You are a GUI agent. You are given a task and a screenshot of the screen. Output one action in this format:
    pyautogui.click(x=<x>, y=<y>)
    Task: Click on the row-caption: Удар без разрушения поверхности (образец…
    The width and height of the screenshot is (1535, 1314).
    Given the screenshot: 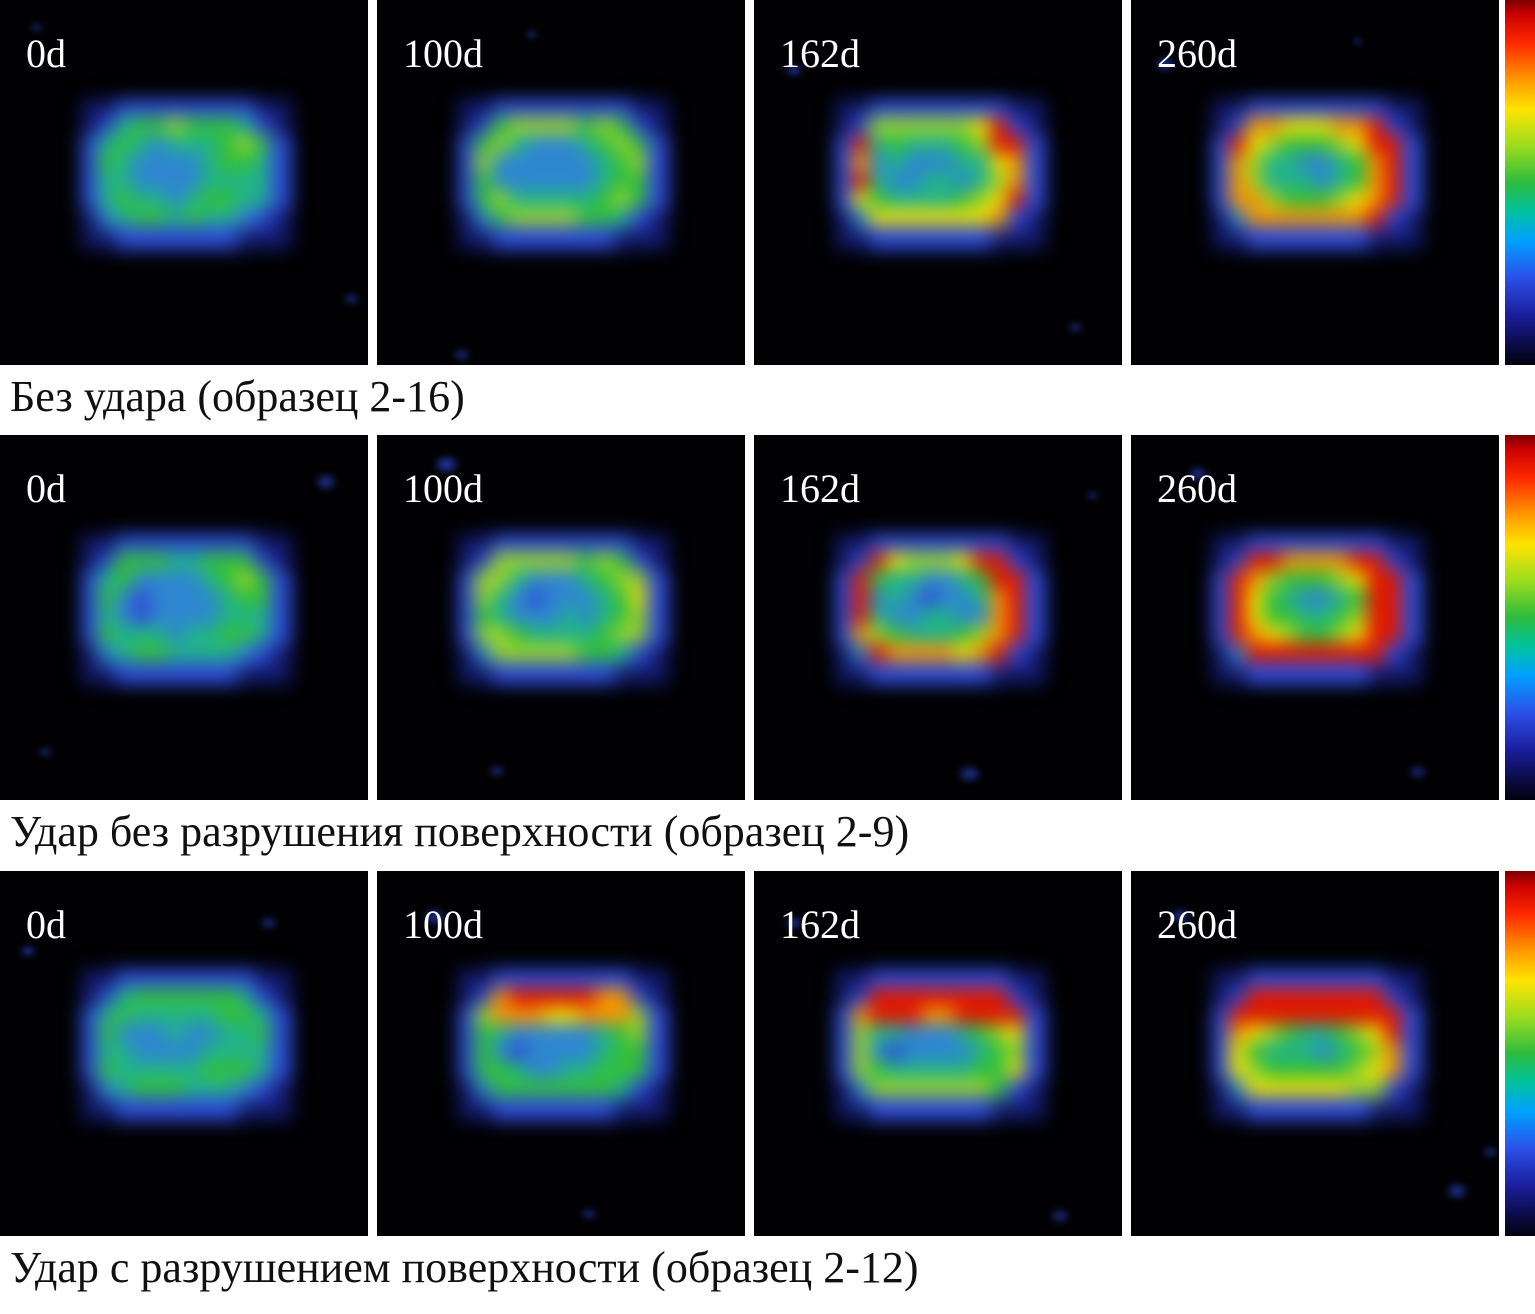 What is the action you would take?
    pyautogui.click(x=460, y=832)
    